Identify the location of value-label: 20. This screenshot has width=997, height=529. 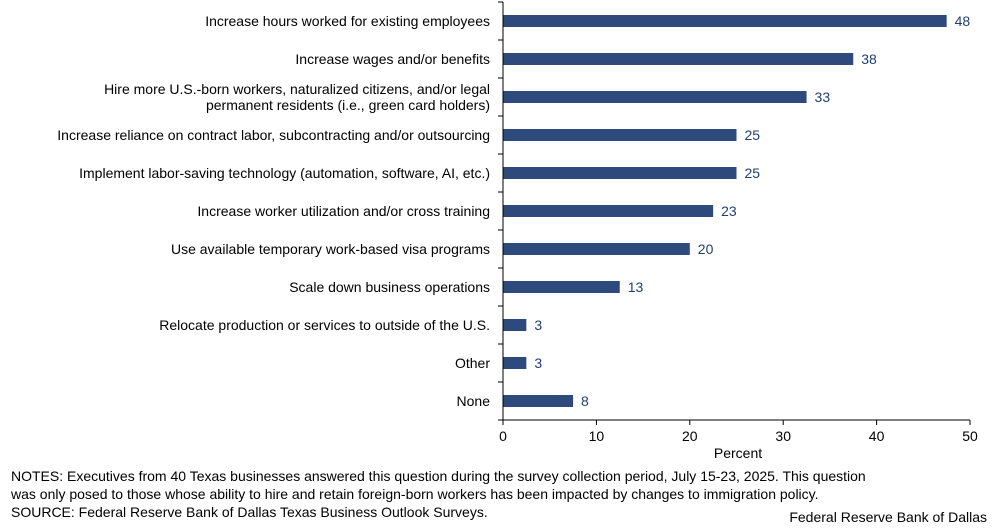
(706, 249).